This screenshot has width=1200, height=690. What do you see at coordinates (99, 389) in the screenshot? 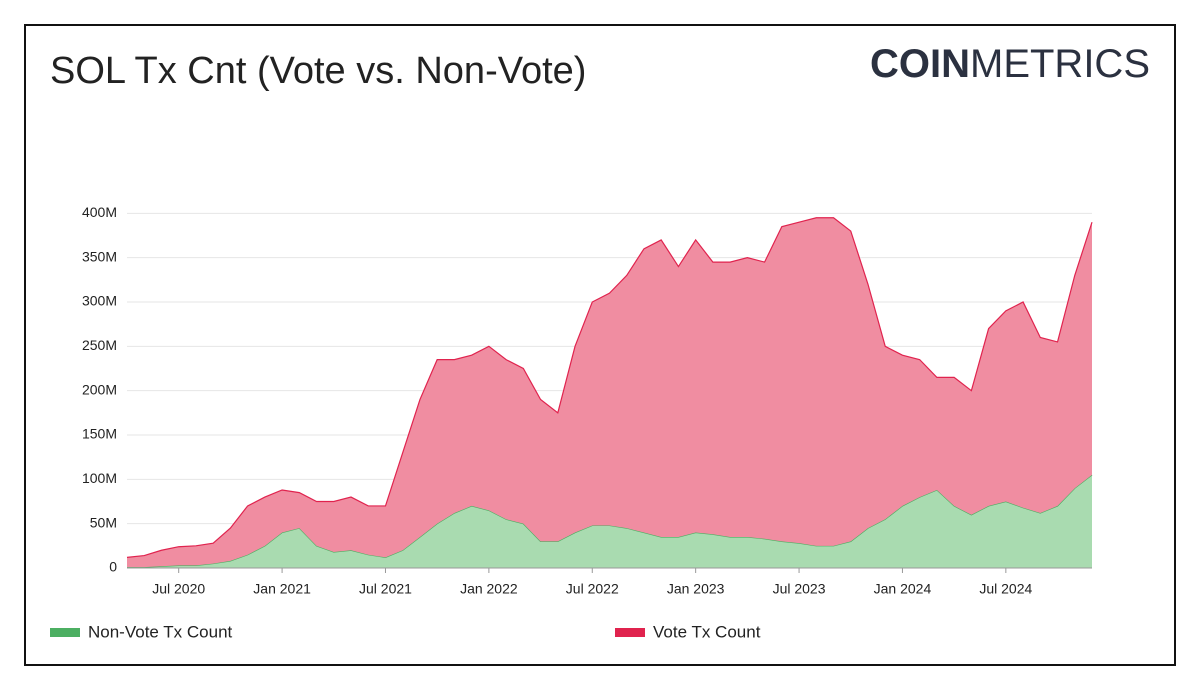
I see `y-tick-label: 200M` at bounding box center [99, 389].